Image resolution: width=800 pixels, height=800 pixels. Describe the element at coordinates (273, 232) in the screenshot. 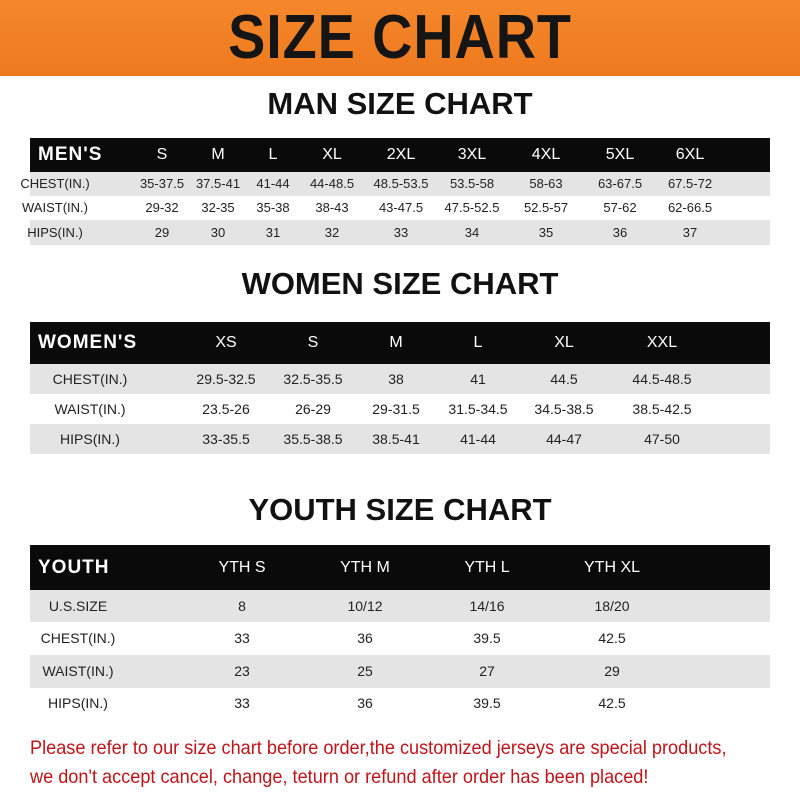

I see `size-value: 31` at that location.